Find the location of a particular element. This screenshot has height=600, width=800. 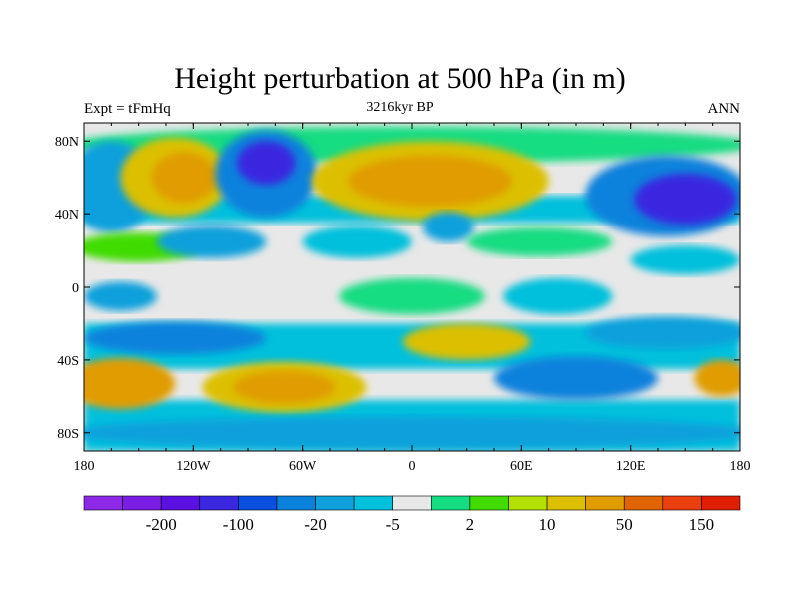

colorbar-label: 50 is located at coordinates (624, 524).